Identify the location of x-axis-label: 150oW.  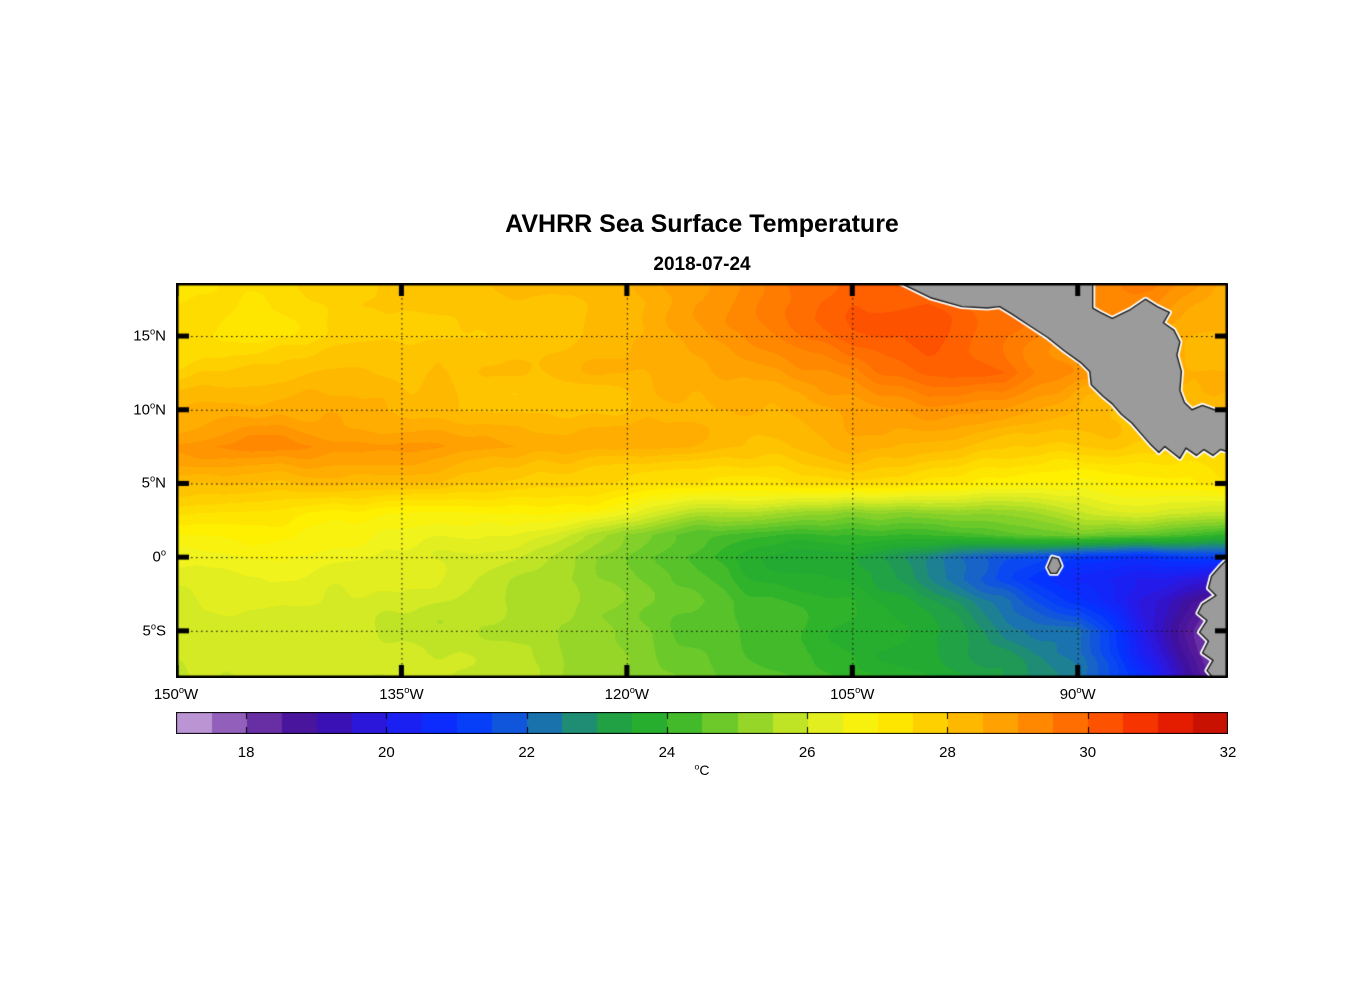
(176, 694).